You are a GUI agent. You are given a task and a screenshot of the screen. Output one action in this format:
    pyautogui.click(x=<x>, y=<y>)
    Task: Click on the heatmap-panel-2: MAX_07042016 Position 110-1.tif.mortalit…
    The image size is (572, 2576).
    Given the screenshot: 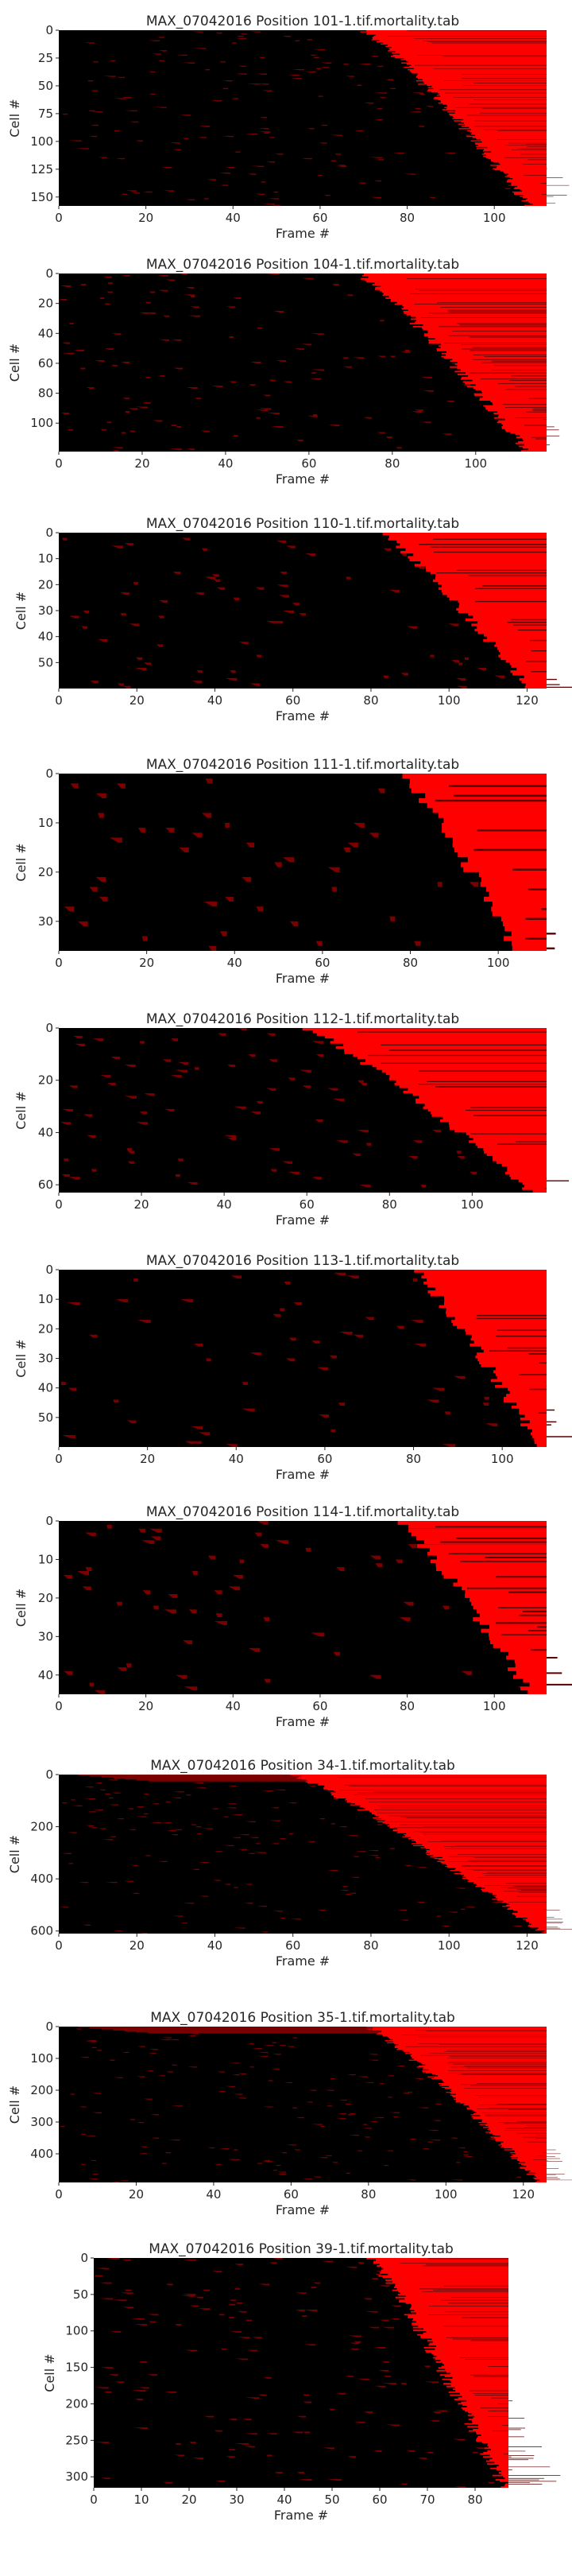 What is the action you would take?
    pyautogui.click(x=293, y=620)
    